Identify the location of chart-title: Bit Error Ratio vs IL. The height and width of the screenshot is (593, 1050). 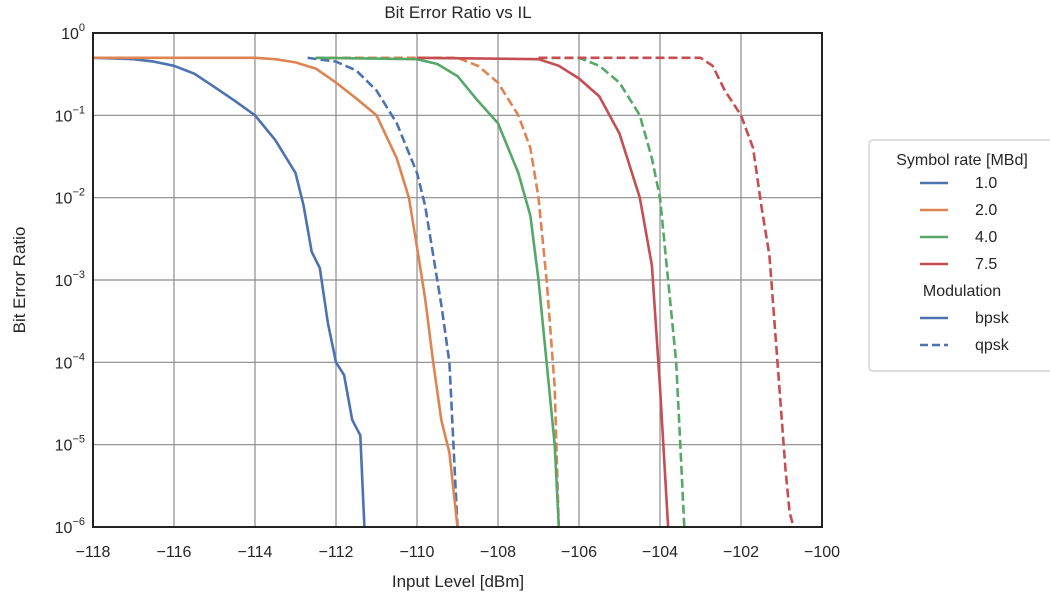
(457, 12).